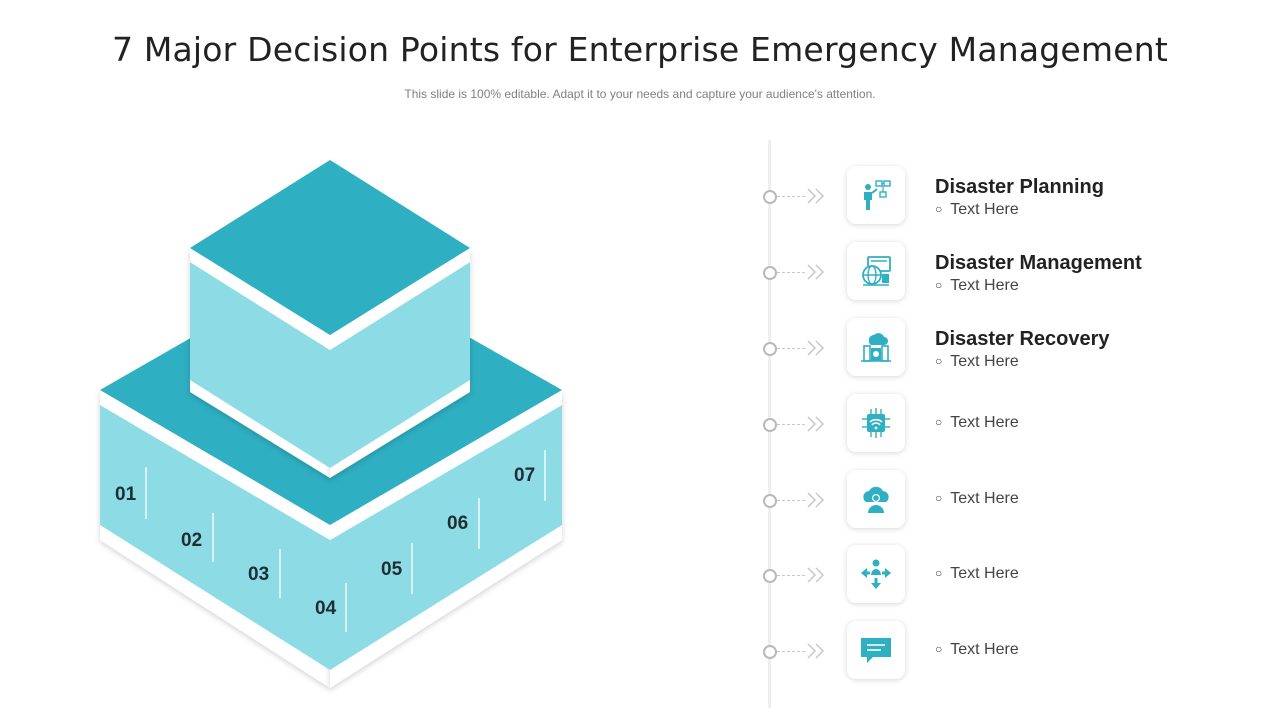 The image size is (1280, 720). I want to click on list-item: Disaster Management ○ Text Here, so click(1000, 273).